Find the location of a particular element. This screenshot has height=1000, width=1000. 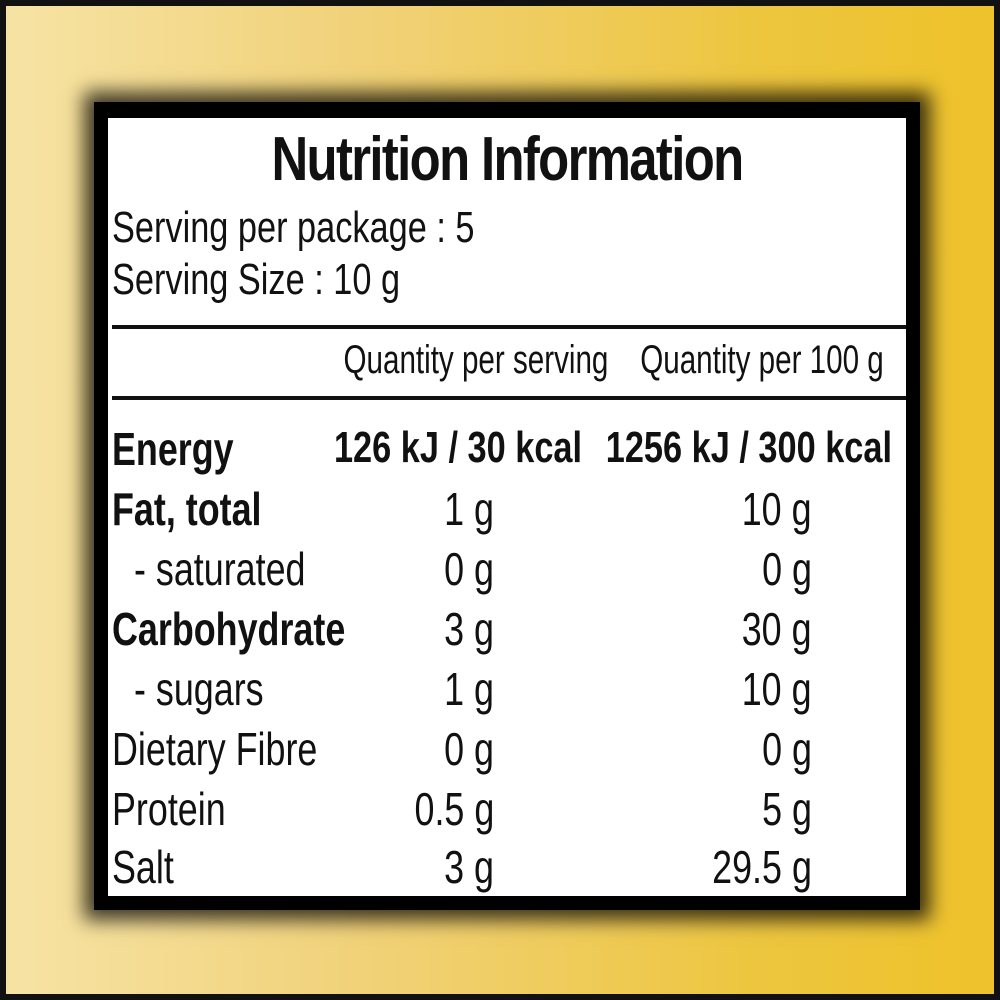

value-per-serving: 126 kJ / 30 kcal is located at coordinates (457, 447).